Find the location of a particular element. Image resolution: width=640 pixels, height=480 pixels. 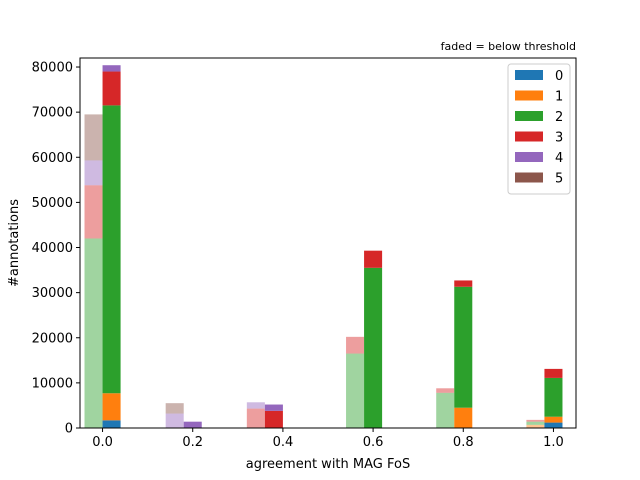

legend-label-1: 1 is located at coordinates (559, 97).